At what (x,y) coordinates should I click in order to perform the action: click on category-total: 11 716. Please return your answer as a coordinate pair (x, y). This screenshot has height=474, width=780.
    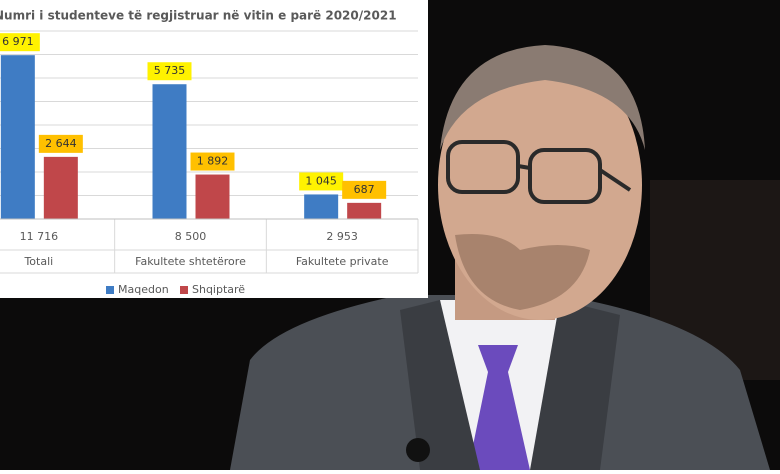
    Looking at the image, I should click on (39, 236).